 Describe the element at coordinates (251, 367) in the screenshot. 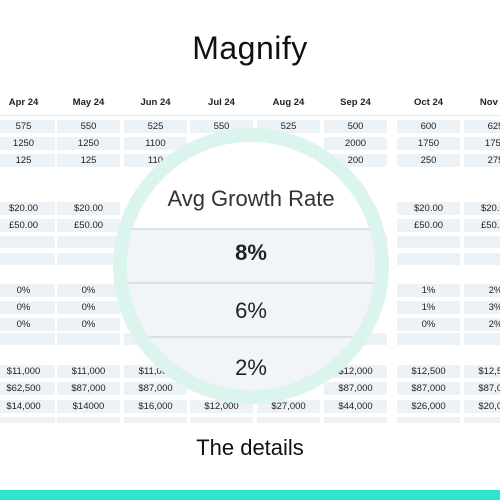

I see `lens-value: 2%` at that location.